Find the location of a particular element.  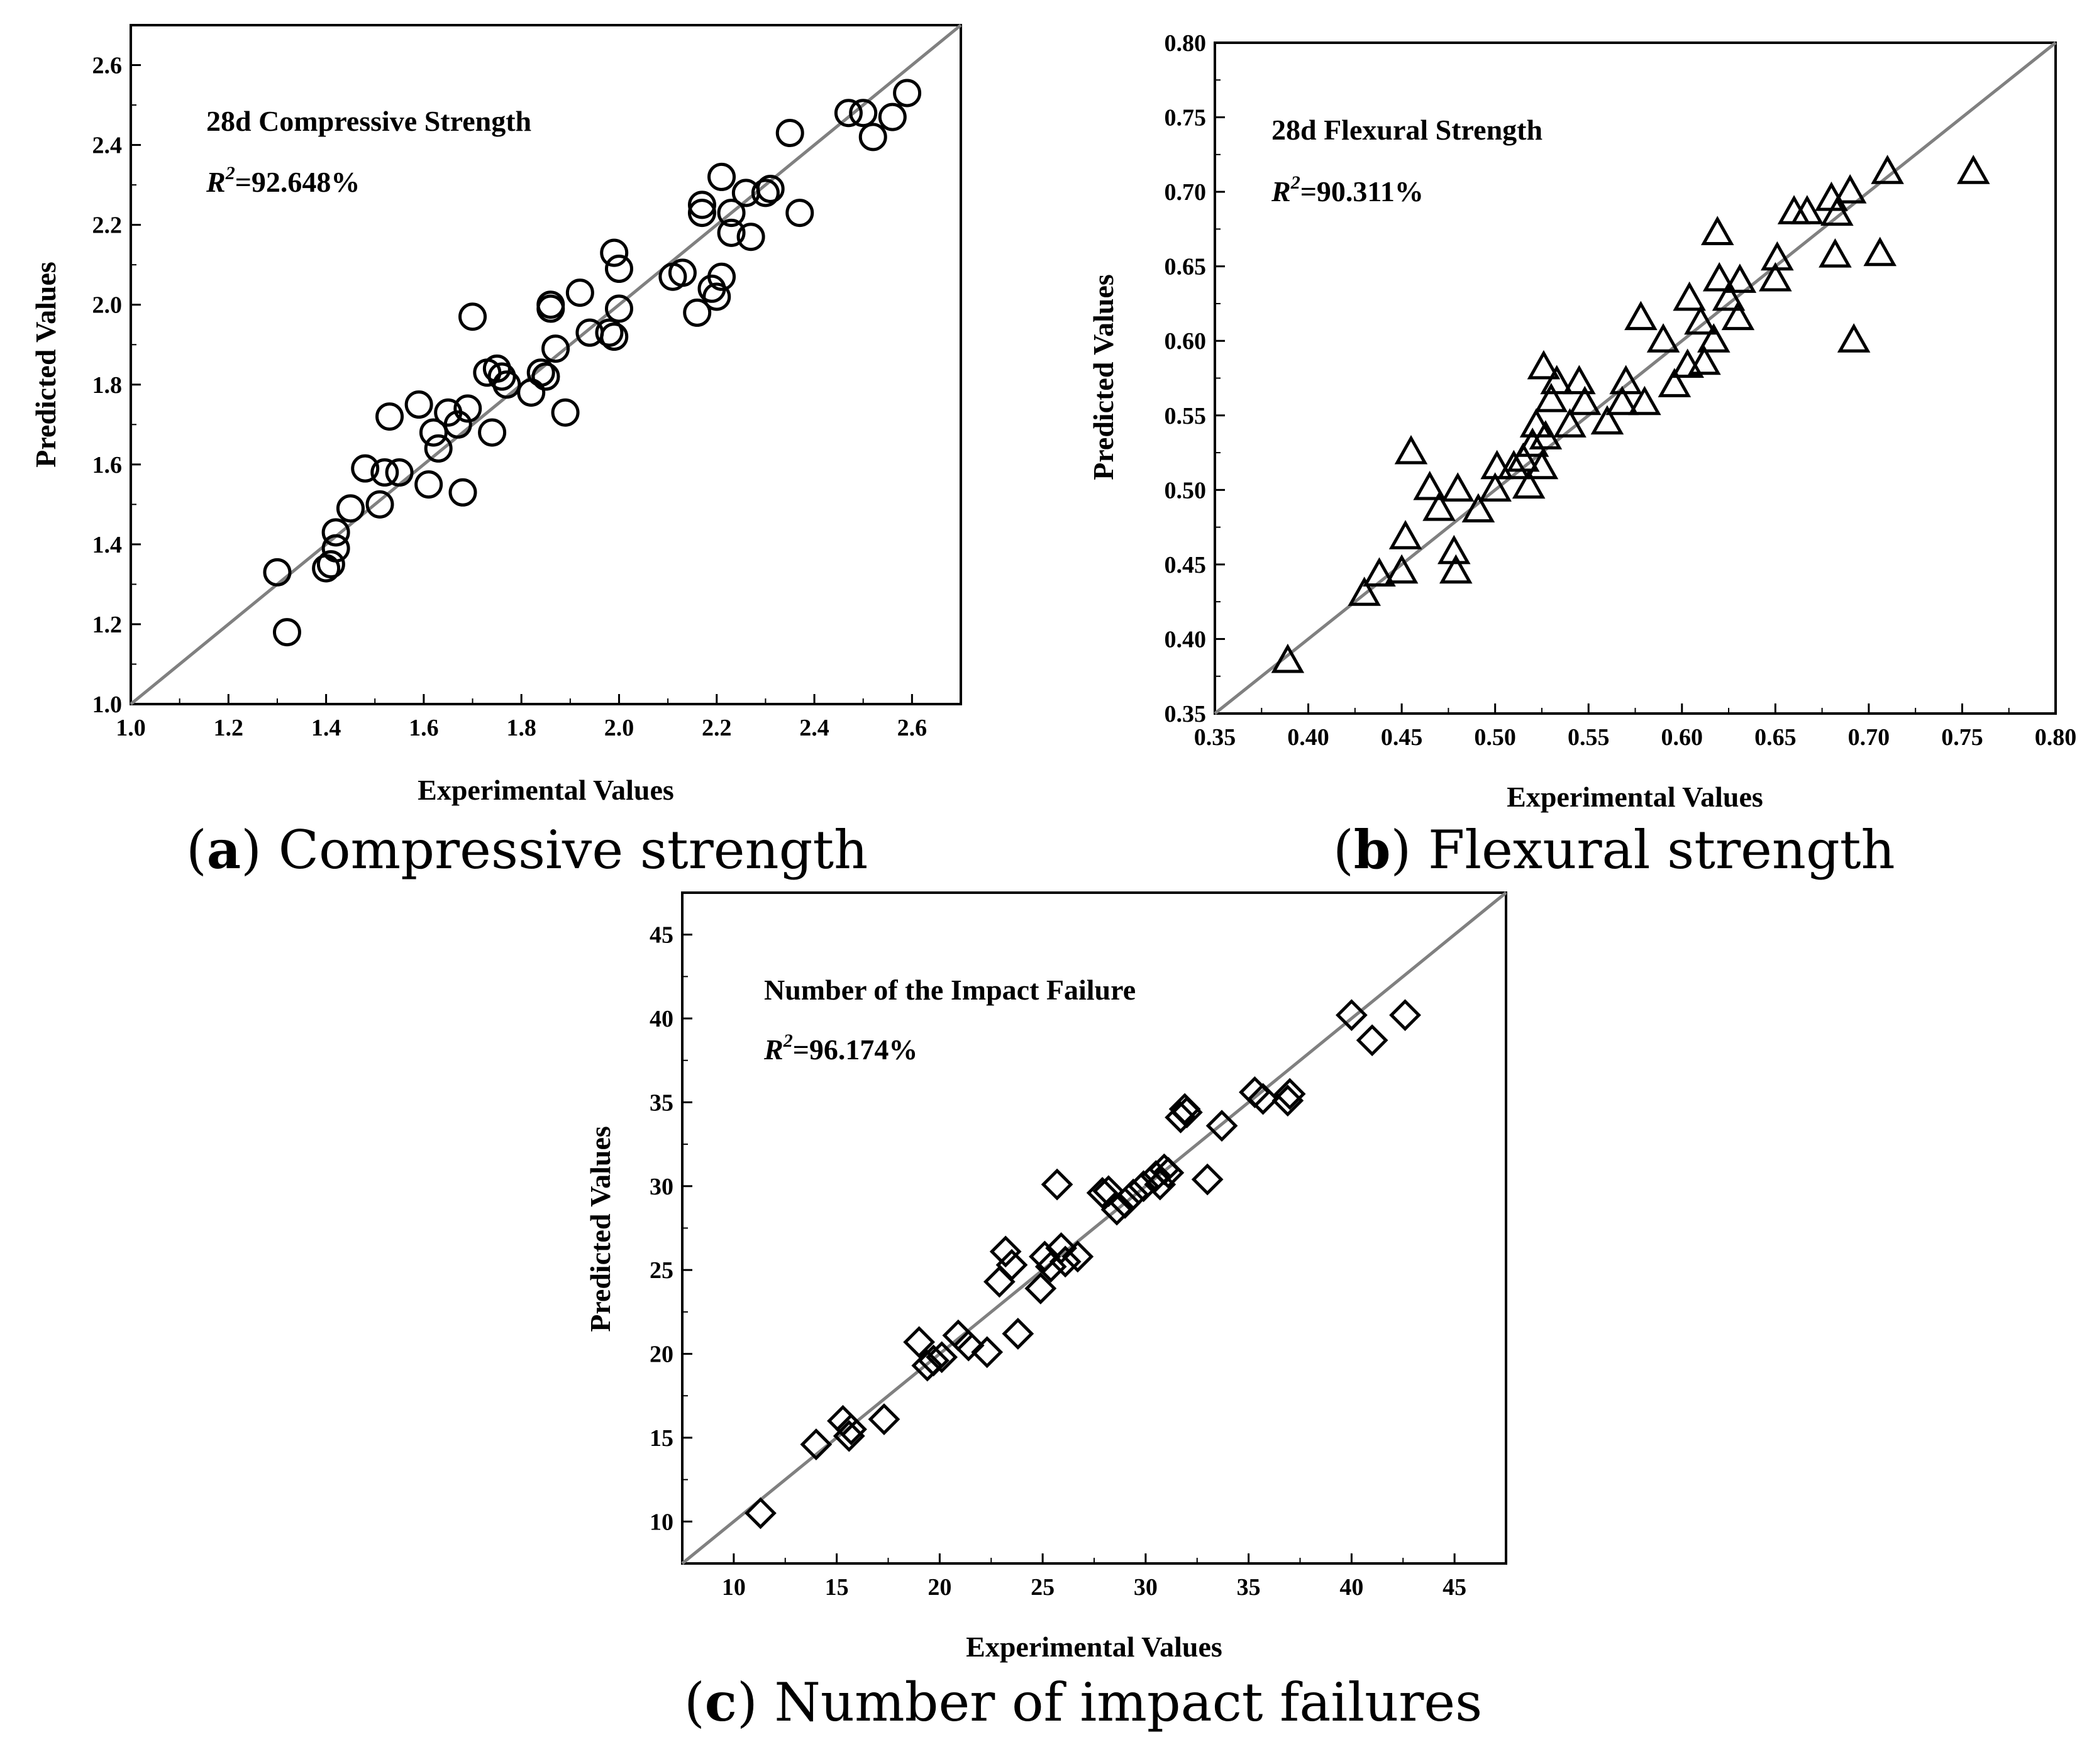

x-tick-label: 2.0 is located at coordinates (619, 728).